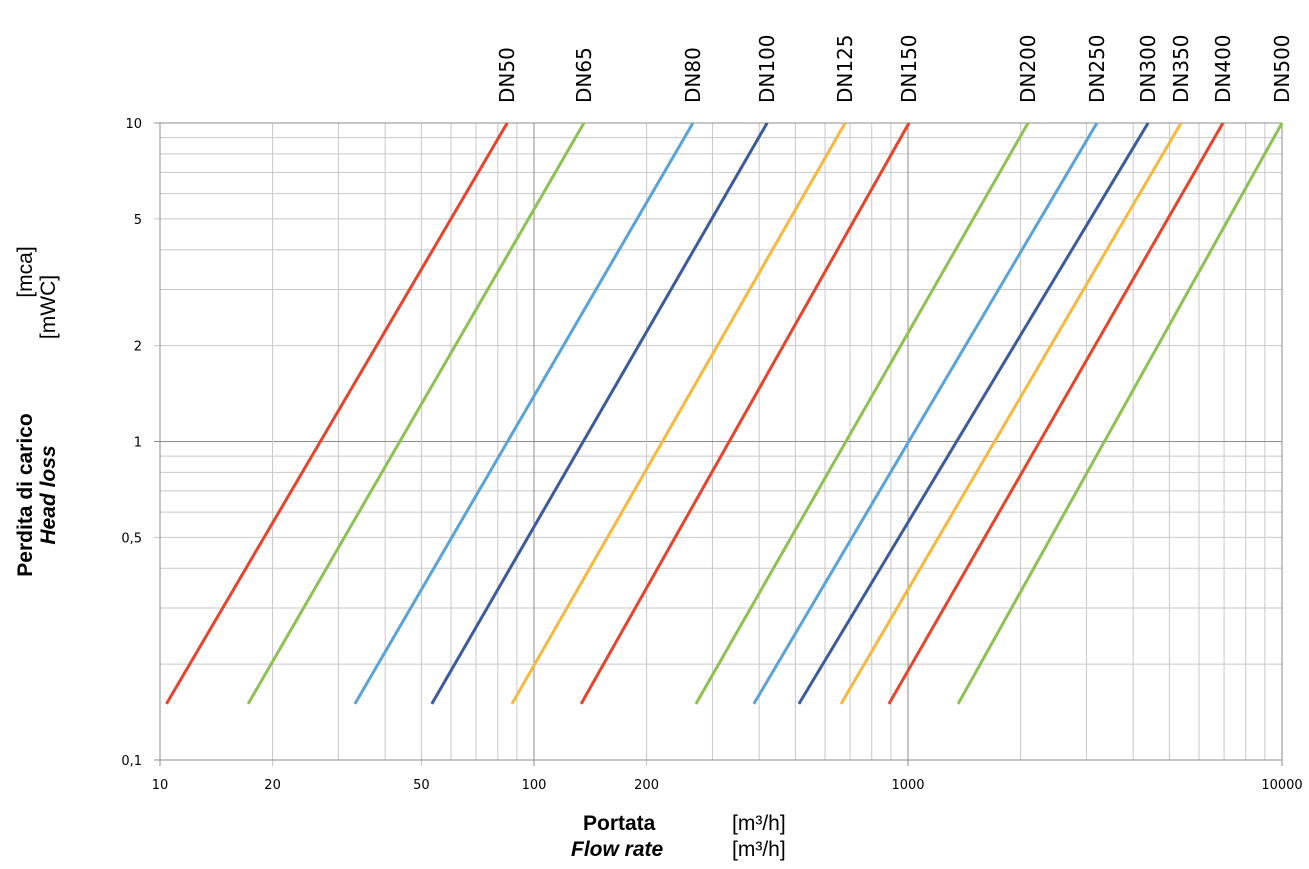 The height and width of the screenshot is (869, 1309). I want to click on series-label: DN350, so click(1181, 68).